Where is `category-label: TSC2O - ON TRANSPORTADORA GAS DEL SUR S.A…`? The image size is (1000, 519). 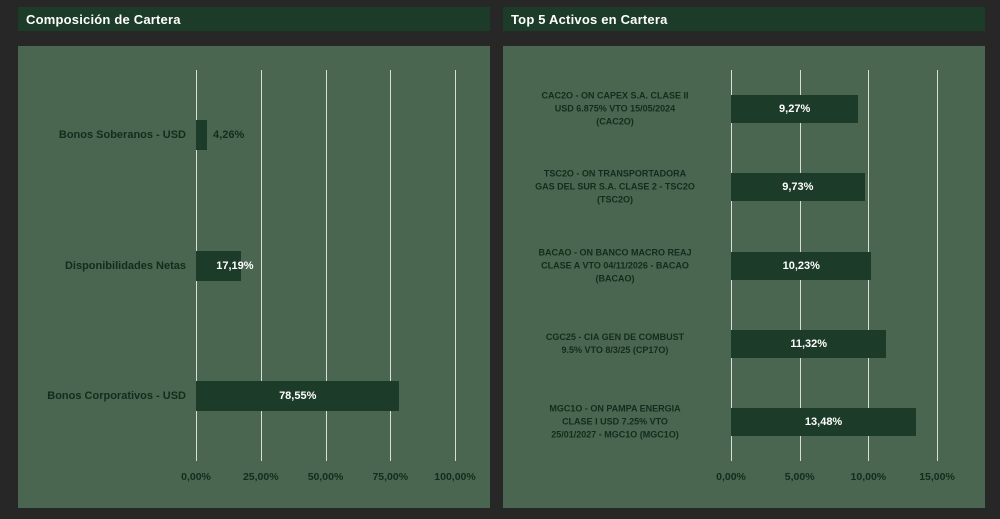 category-label: TSC2O - ON TRANSPORTADORA GAS DEL SUR S.A… is located at coordinates (615, 186).